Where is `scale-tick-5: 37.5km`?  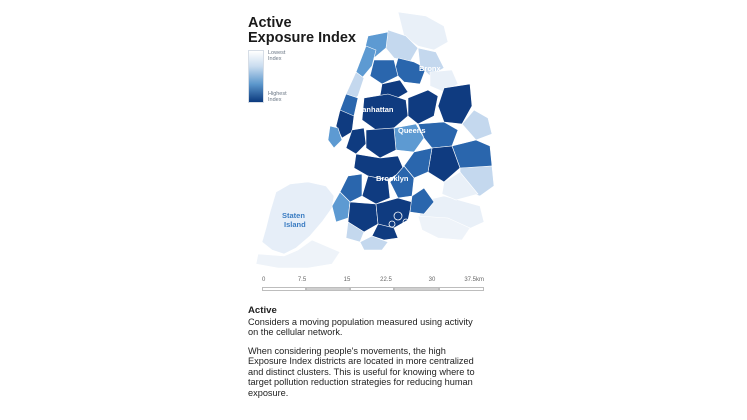
scale-tick-5: 37.5km is located at coordinates (474, 280).